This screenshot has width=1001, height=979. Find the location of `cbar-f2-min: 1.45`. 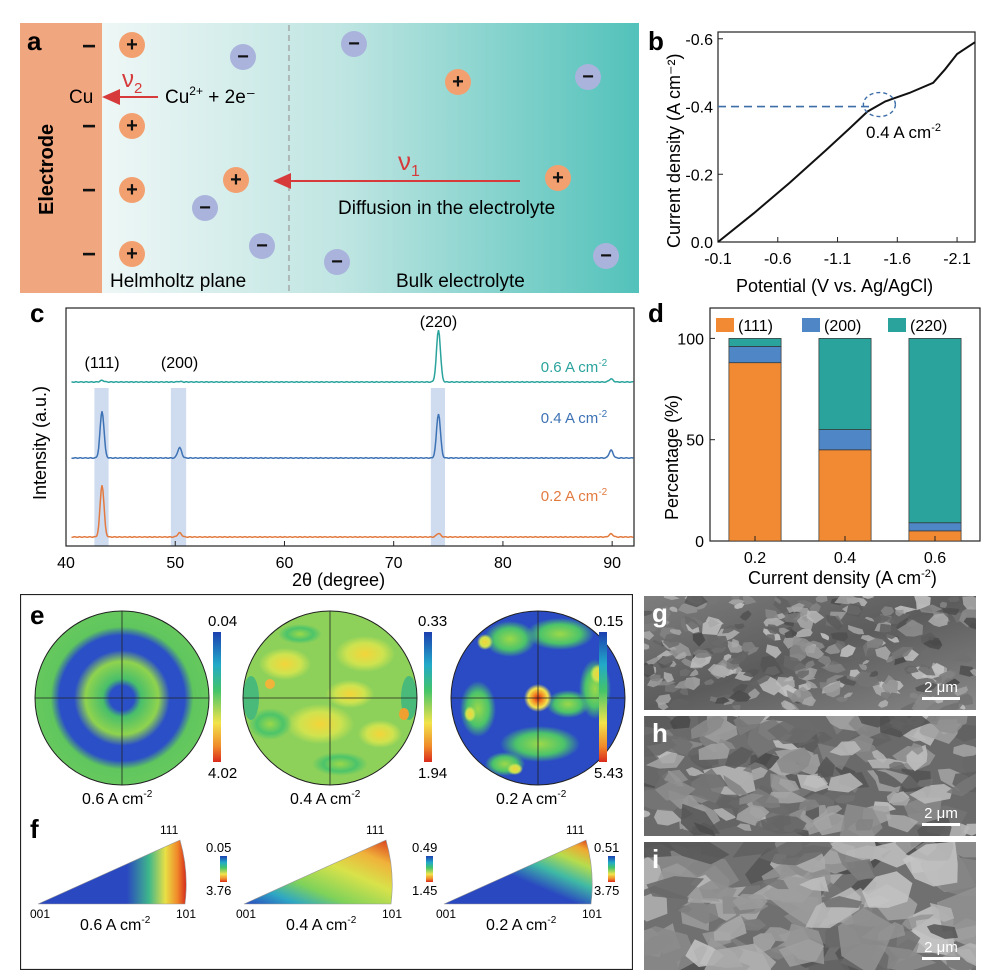

cbar-f2-min: 1.45 is located at coordinates (424, 890).